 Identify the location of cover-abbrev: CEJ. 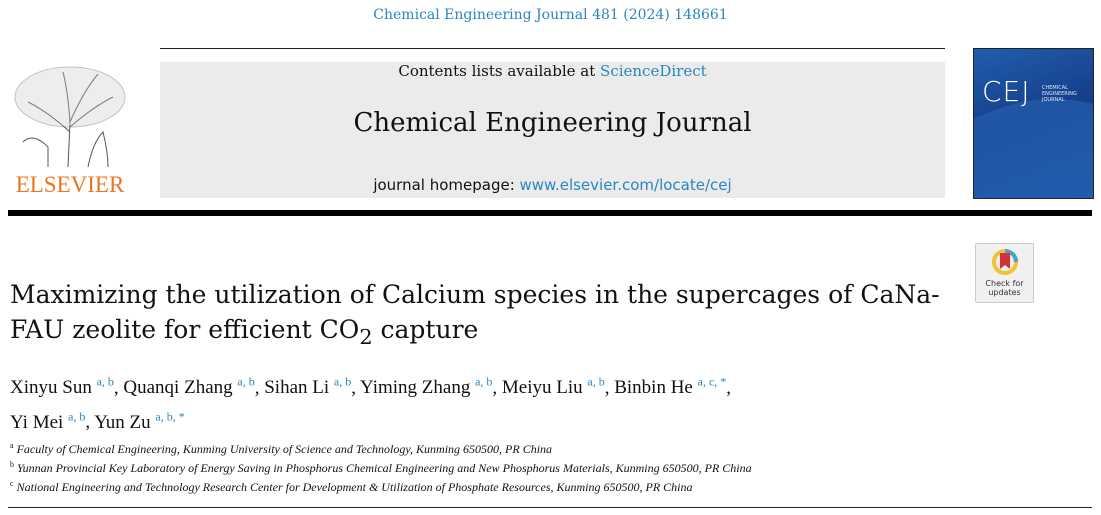
(1006, 91).